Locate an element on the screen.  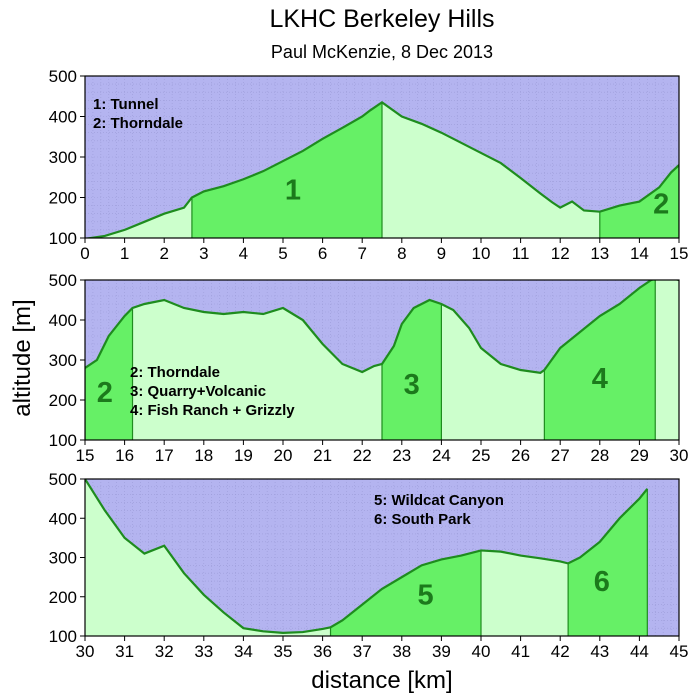
x-tick-label: 0 is located at coordinates (84, 253).